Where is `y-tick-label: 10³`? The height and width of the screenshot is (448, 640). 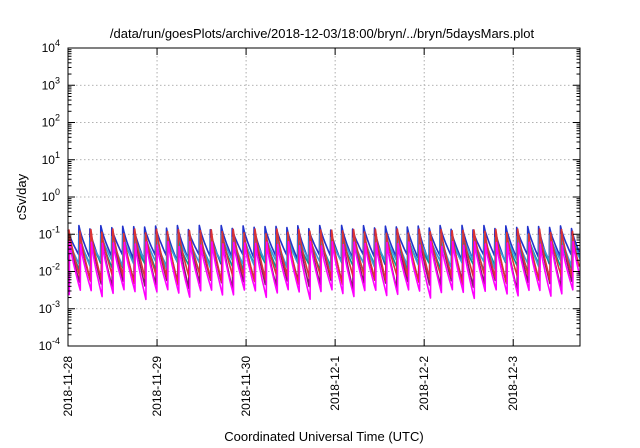
y-tick-label: 10³ is located at coordinates (51, 83).